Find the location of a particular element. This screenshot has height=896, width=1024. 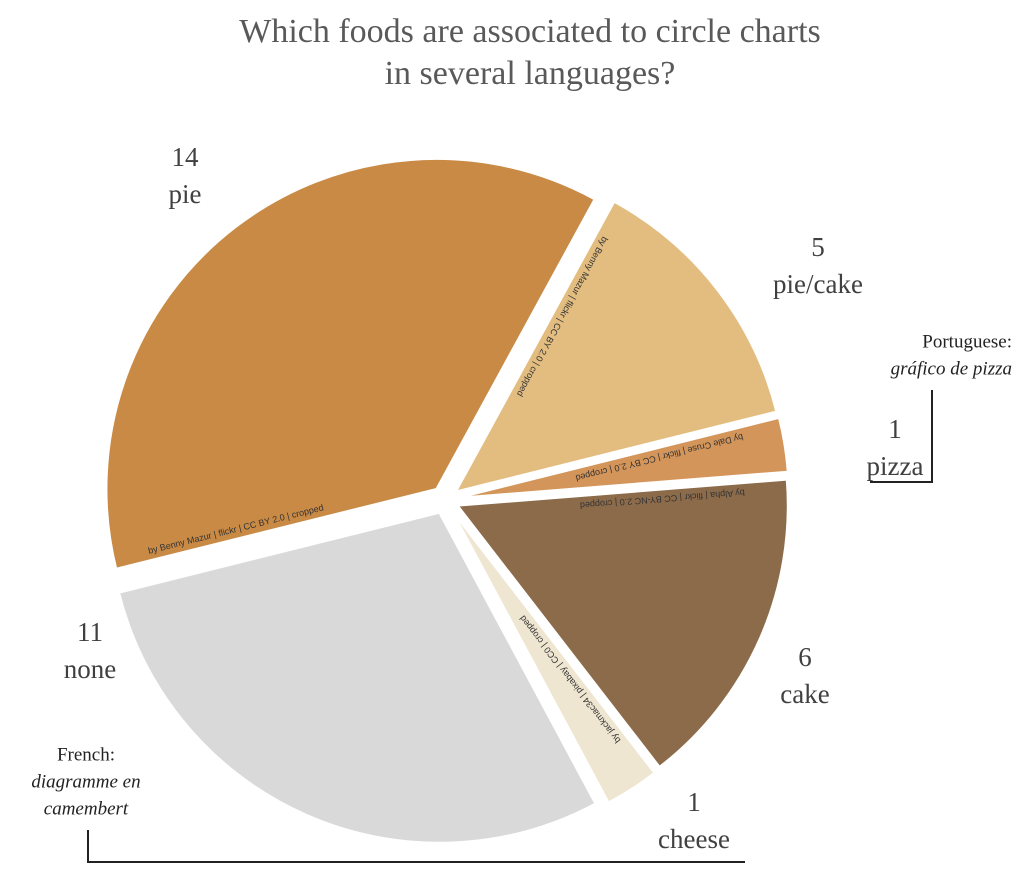

category-label: pie is located at coordinates (185, 194).